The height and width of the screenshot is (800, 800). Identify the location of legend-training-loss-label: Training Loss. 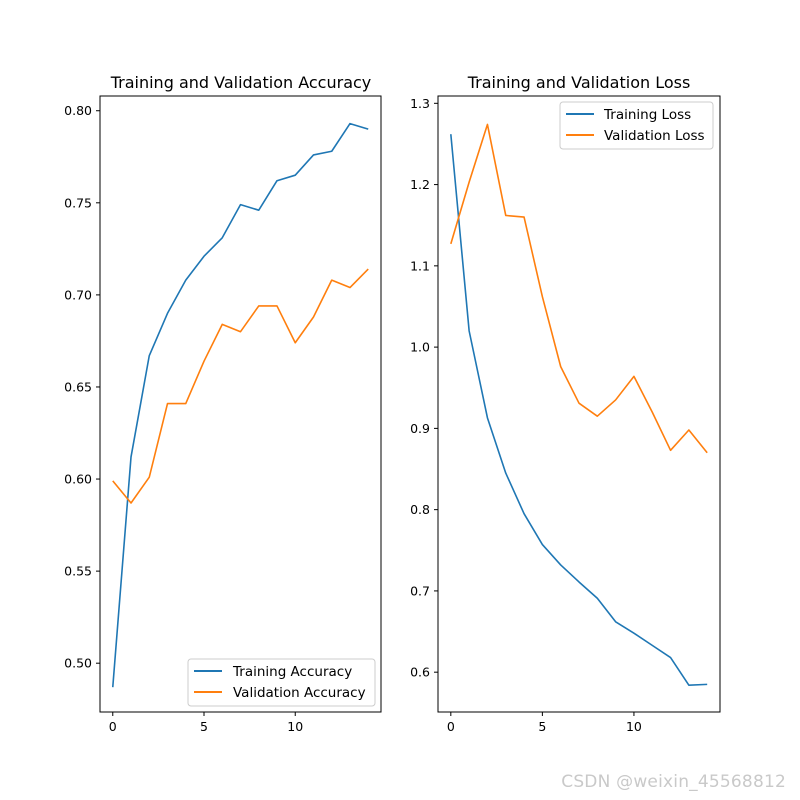
(647, 115).